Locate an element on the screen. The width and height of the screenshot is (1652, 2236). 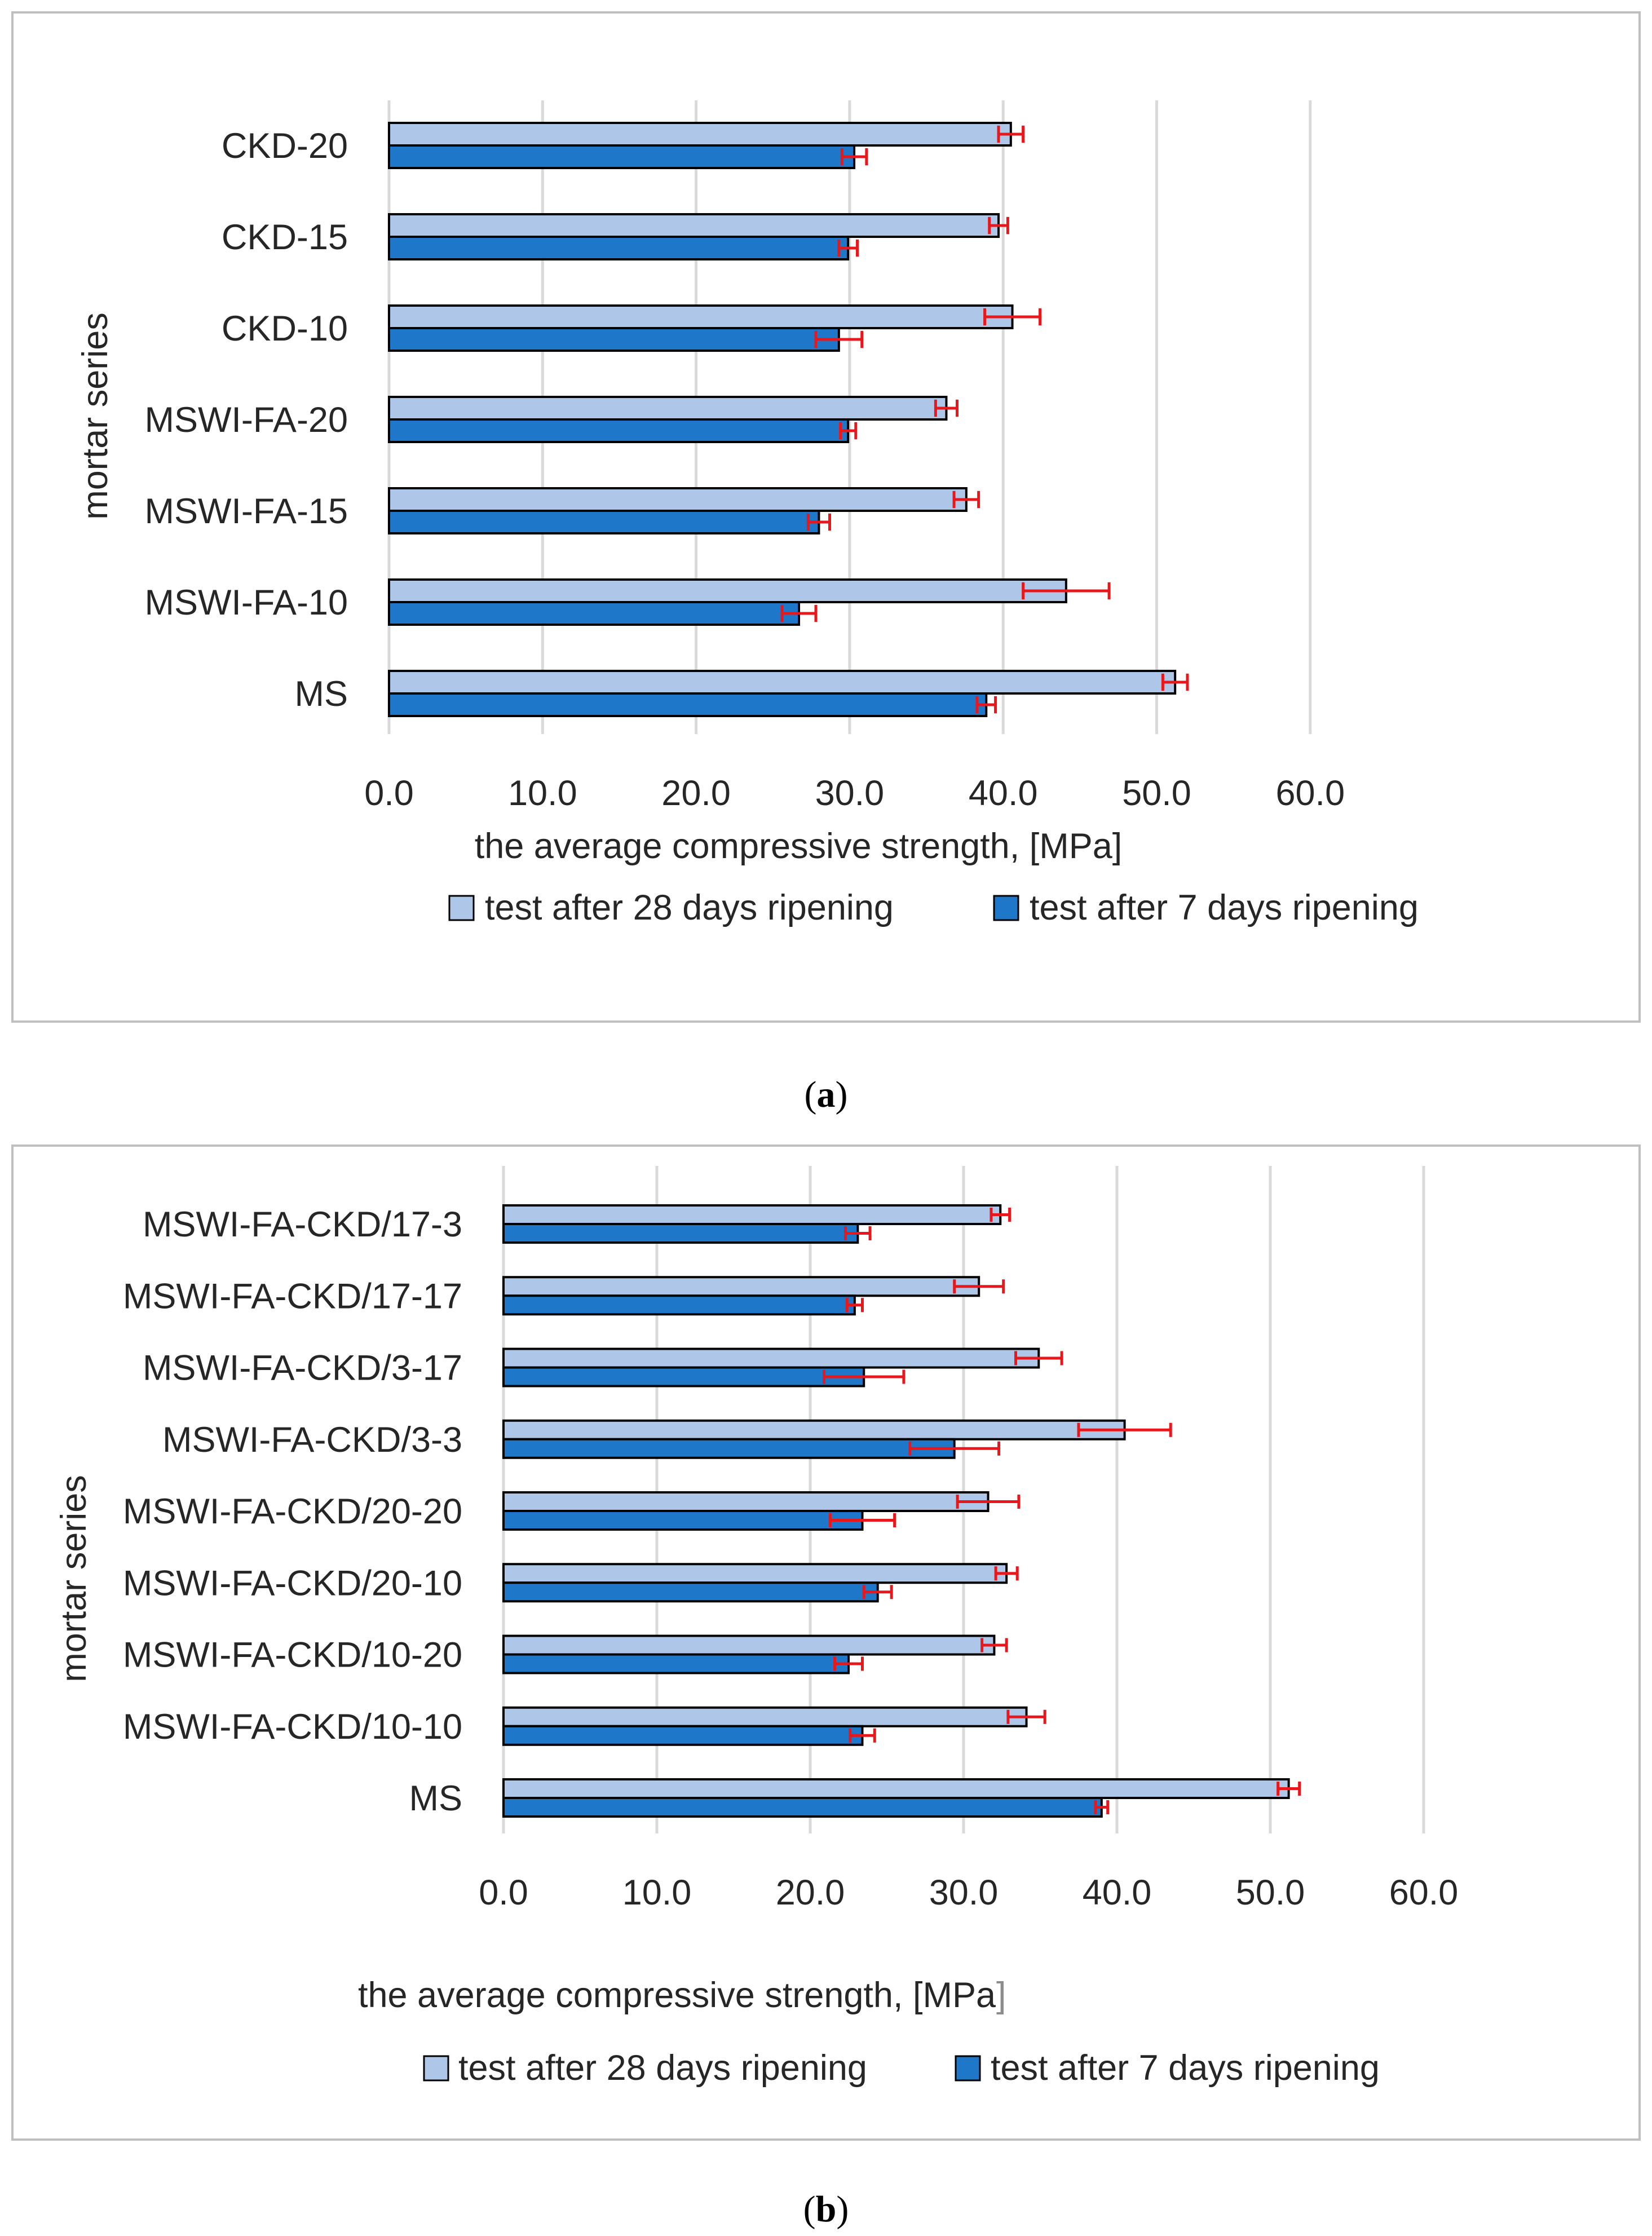
chart-a-legend-swatch-7-days is located at coordinates (1006, 908).